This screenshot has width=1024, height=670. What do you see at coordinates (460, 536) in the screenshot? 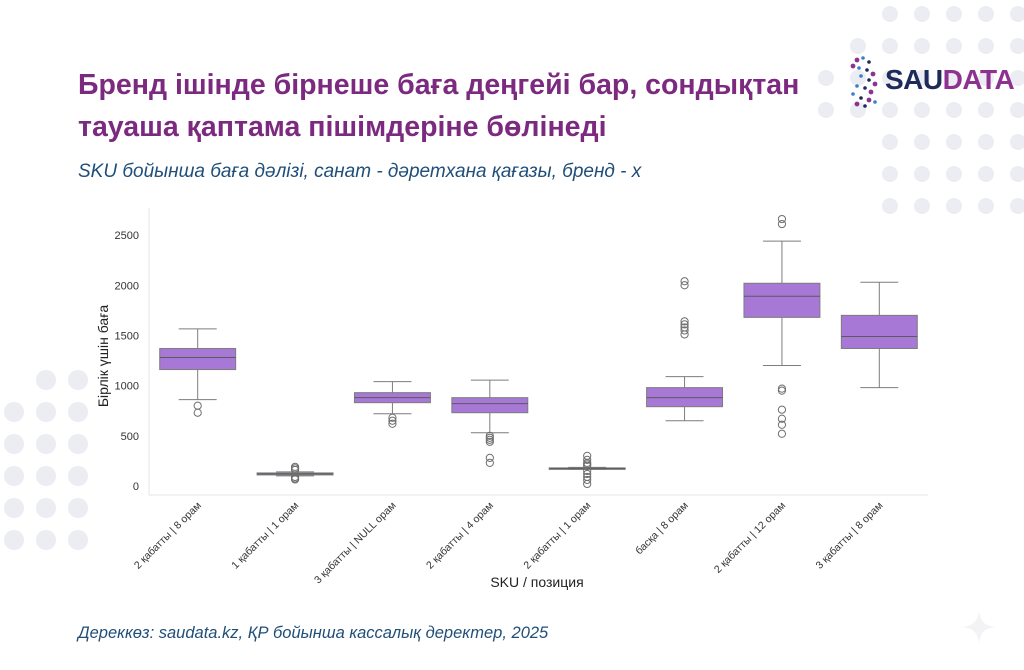
I see `x-tick-label: 2 қабатты | 4 орам` at bounding box center [460, 536].